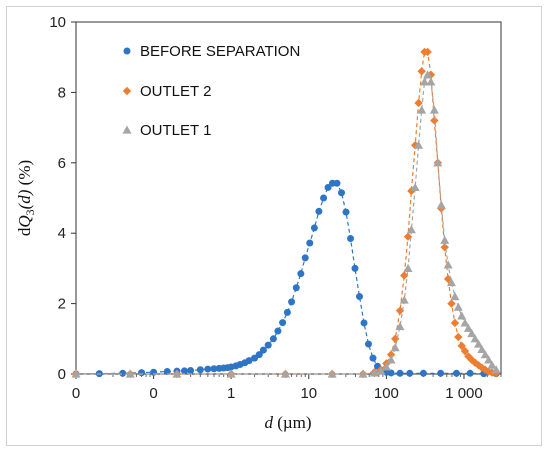 The height and width of the screenshot is (455, 550). What do you see at coordinates (287, 422) in the screenshot?
I see `x-axis-title: d (µm)` at bounding box center [287, 422].